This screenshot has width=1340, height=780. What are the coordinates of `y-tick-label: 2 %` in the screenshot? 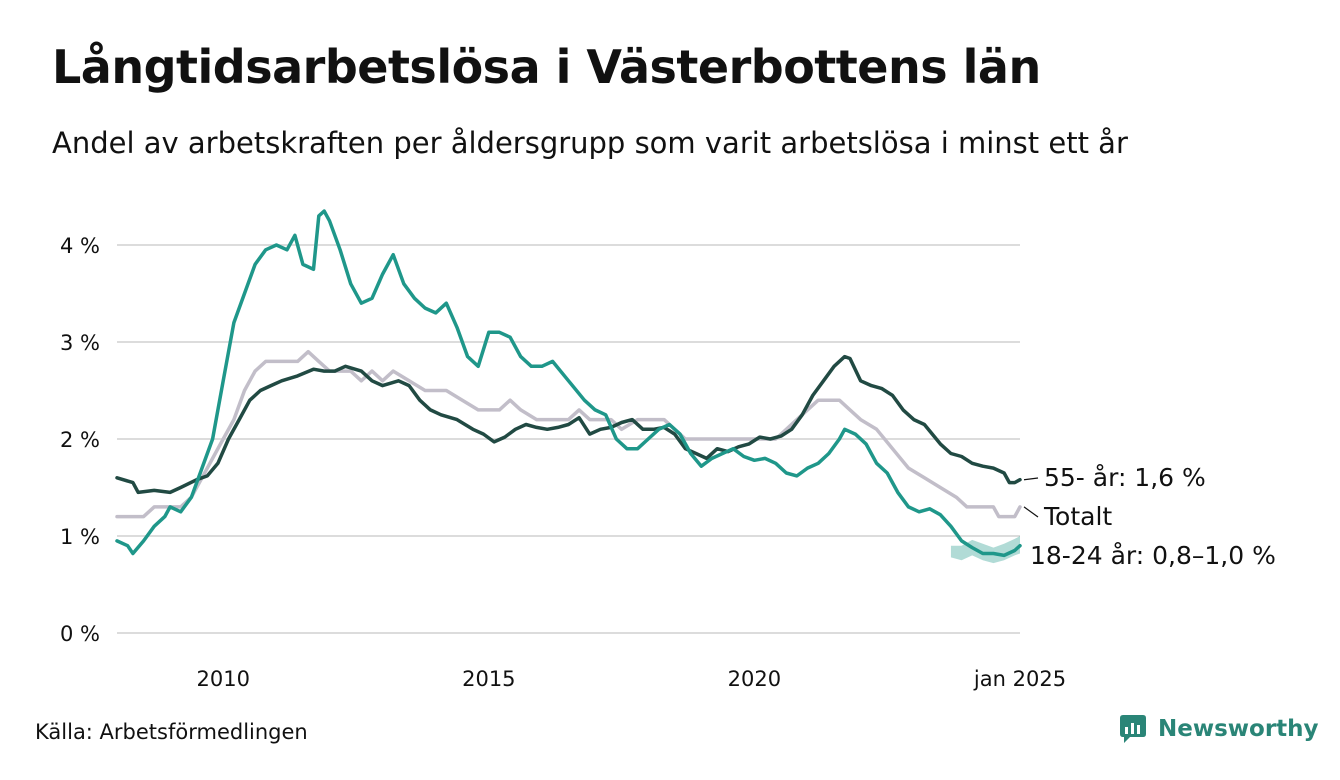 It's located at (80, 440).